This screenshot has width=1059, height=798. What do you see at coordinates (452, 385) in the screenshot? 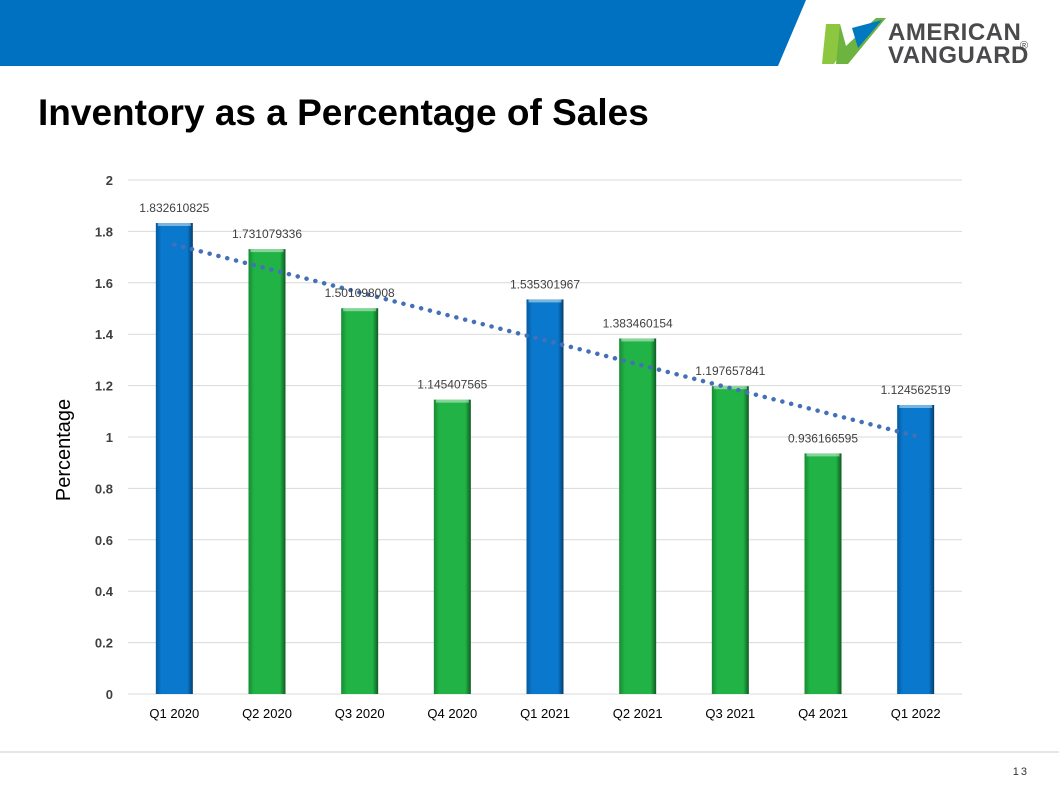
I see `data-label: 1.145407565` at bounding box center [452, 385].